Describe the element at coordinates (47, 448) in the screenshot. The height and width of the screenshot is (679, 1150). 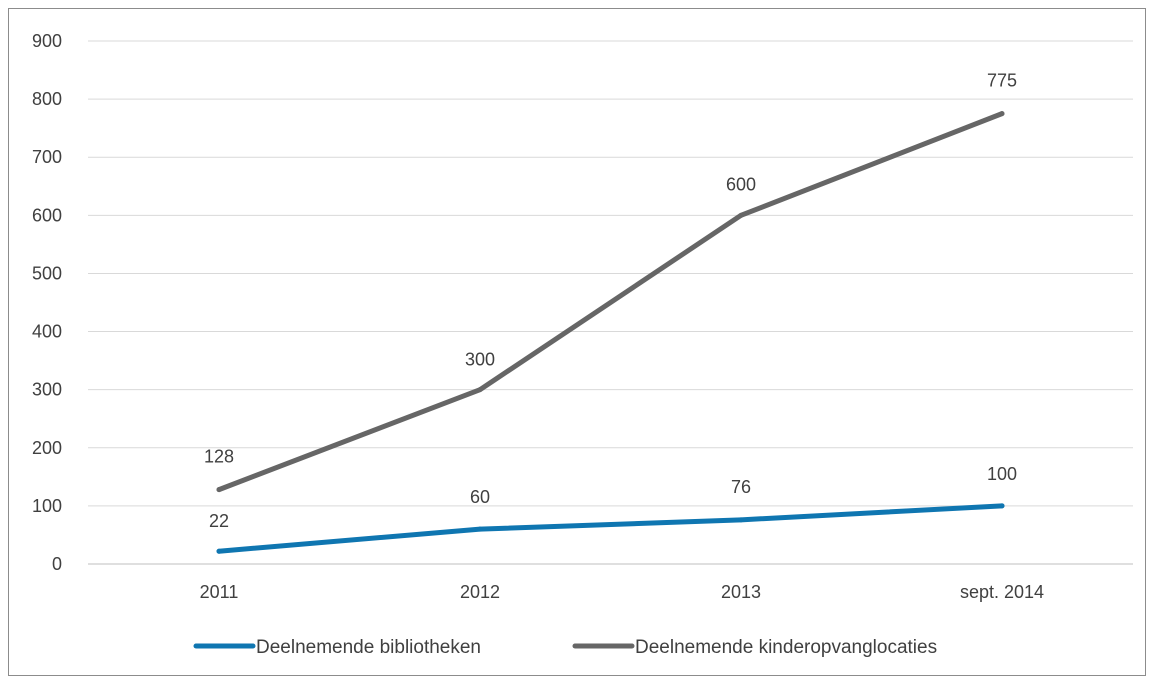
I see `y-tick-label: 200` at that location.